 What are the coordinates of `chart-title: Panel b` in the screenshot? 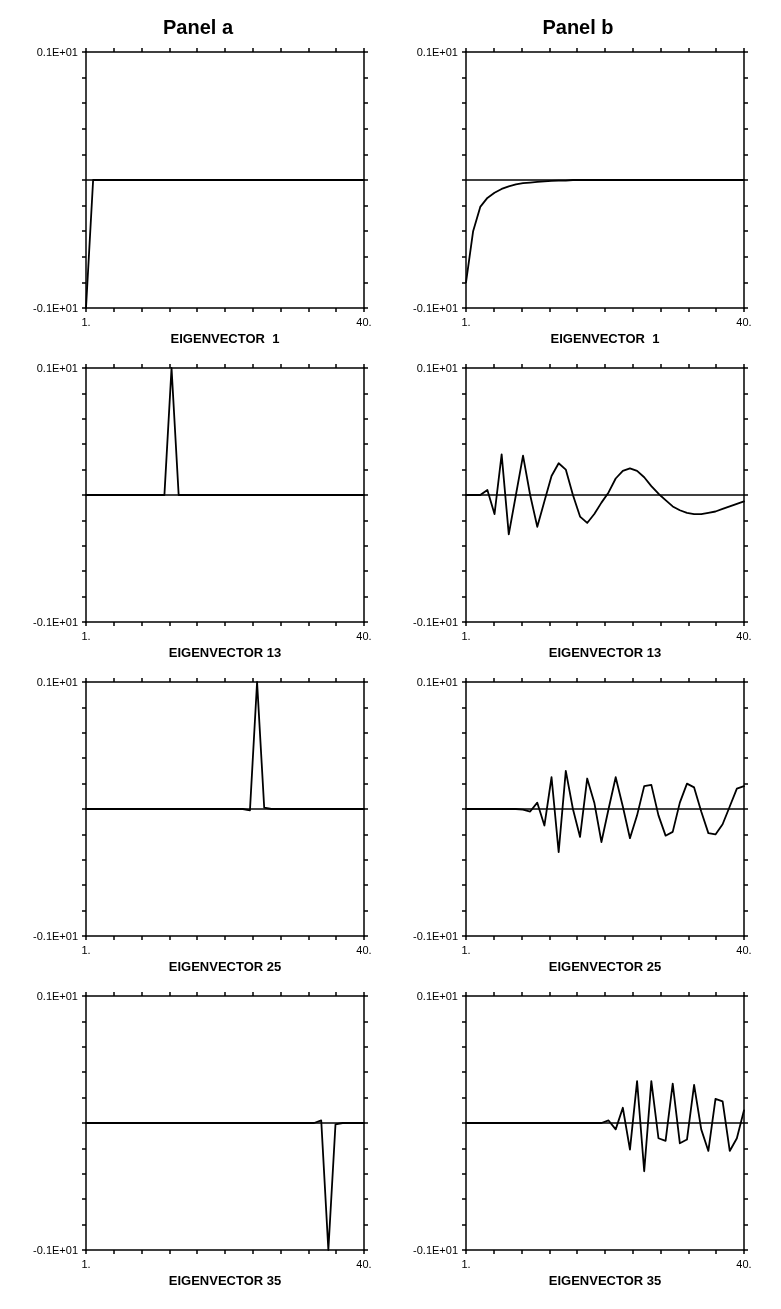 It's located at (578, 27).